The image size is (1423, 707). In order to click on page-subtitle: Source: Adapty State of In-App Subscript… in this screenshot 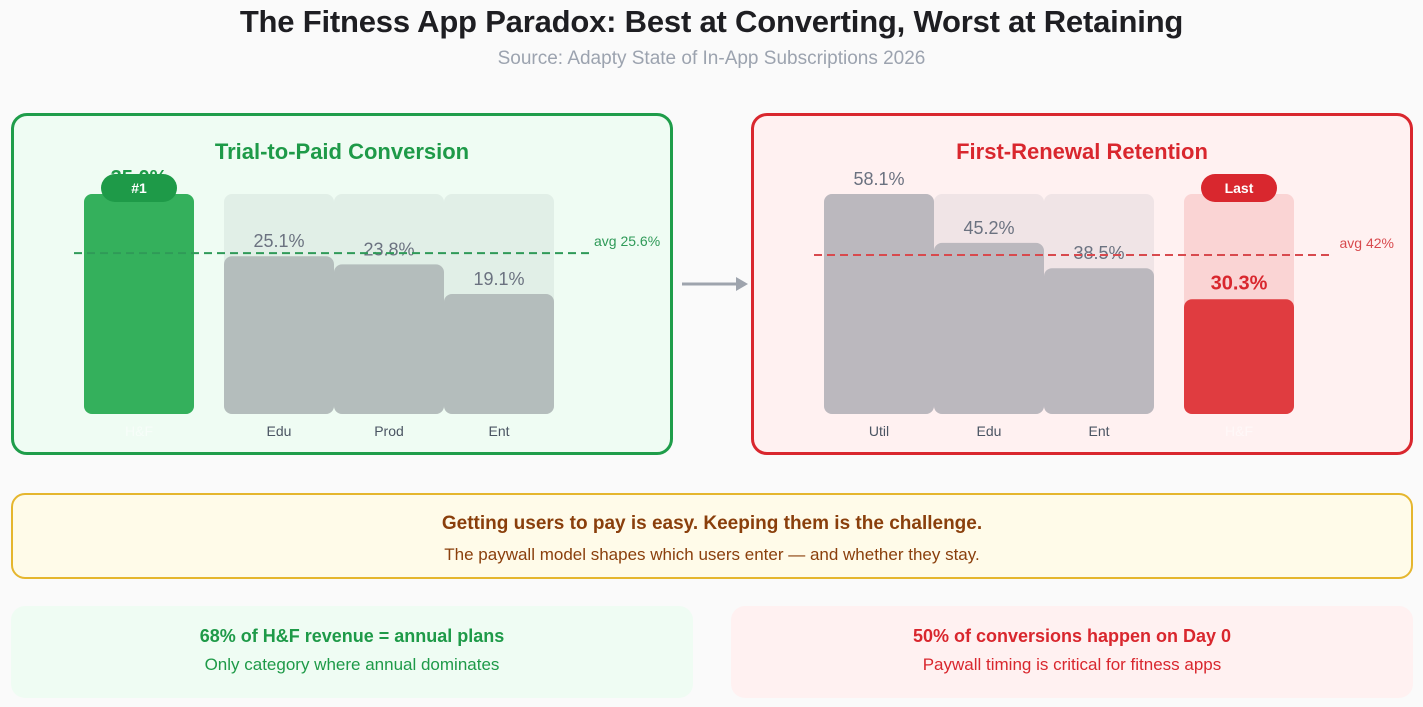, I will do `click(711, 58)`.